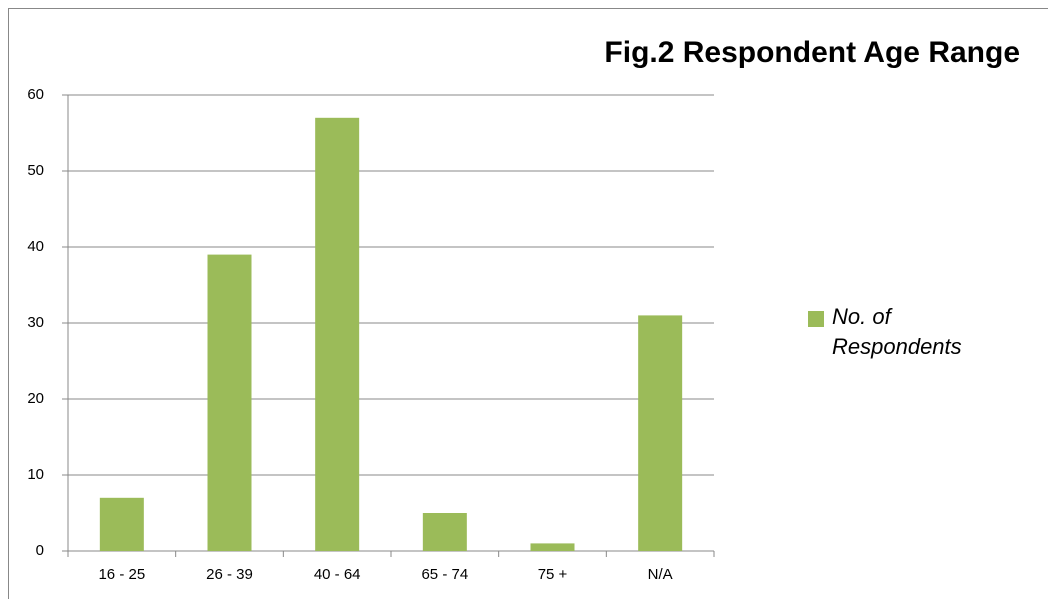 This screenshot has width=1048, height=599. Describe the element at coordinates (897, 331) in the screenshot. I see `legend-label: No. of Respondents` at that location.